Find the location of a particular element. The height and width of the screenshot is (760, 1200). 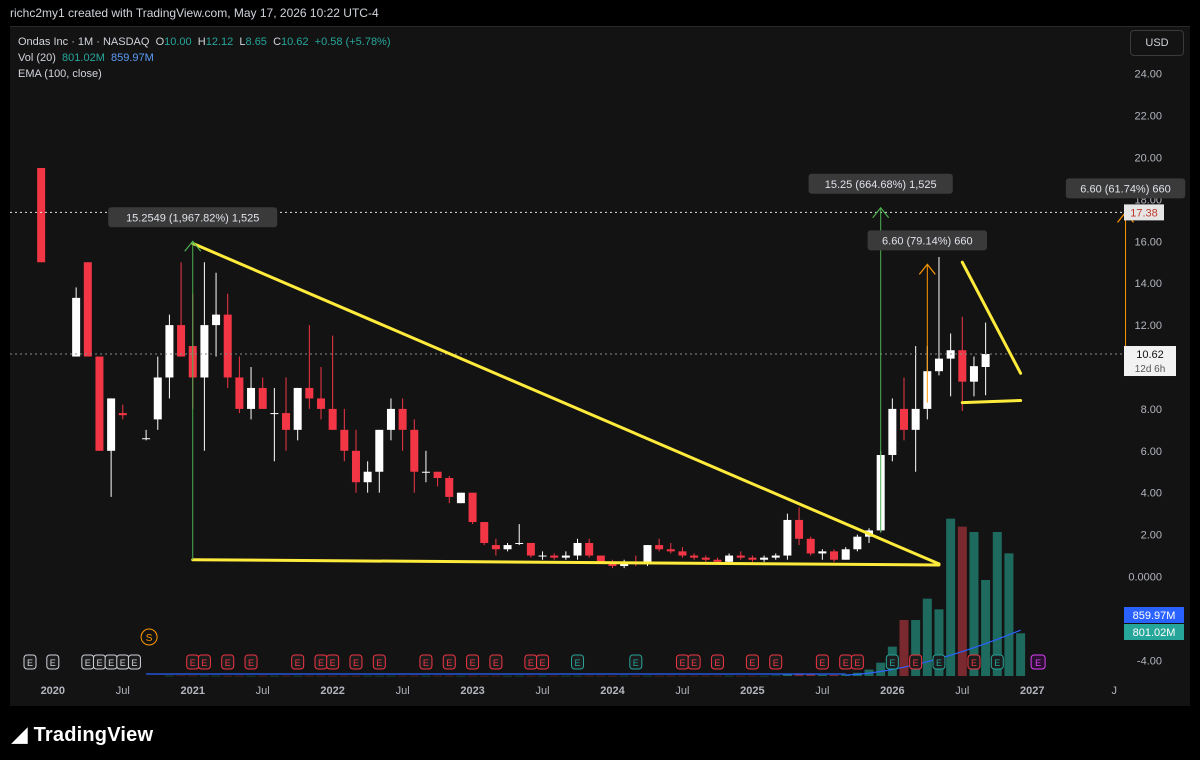

footer: ◢ TradingView is located at coordinates (600, 733).